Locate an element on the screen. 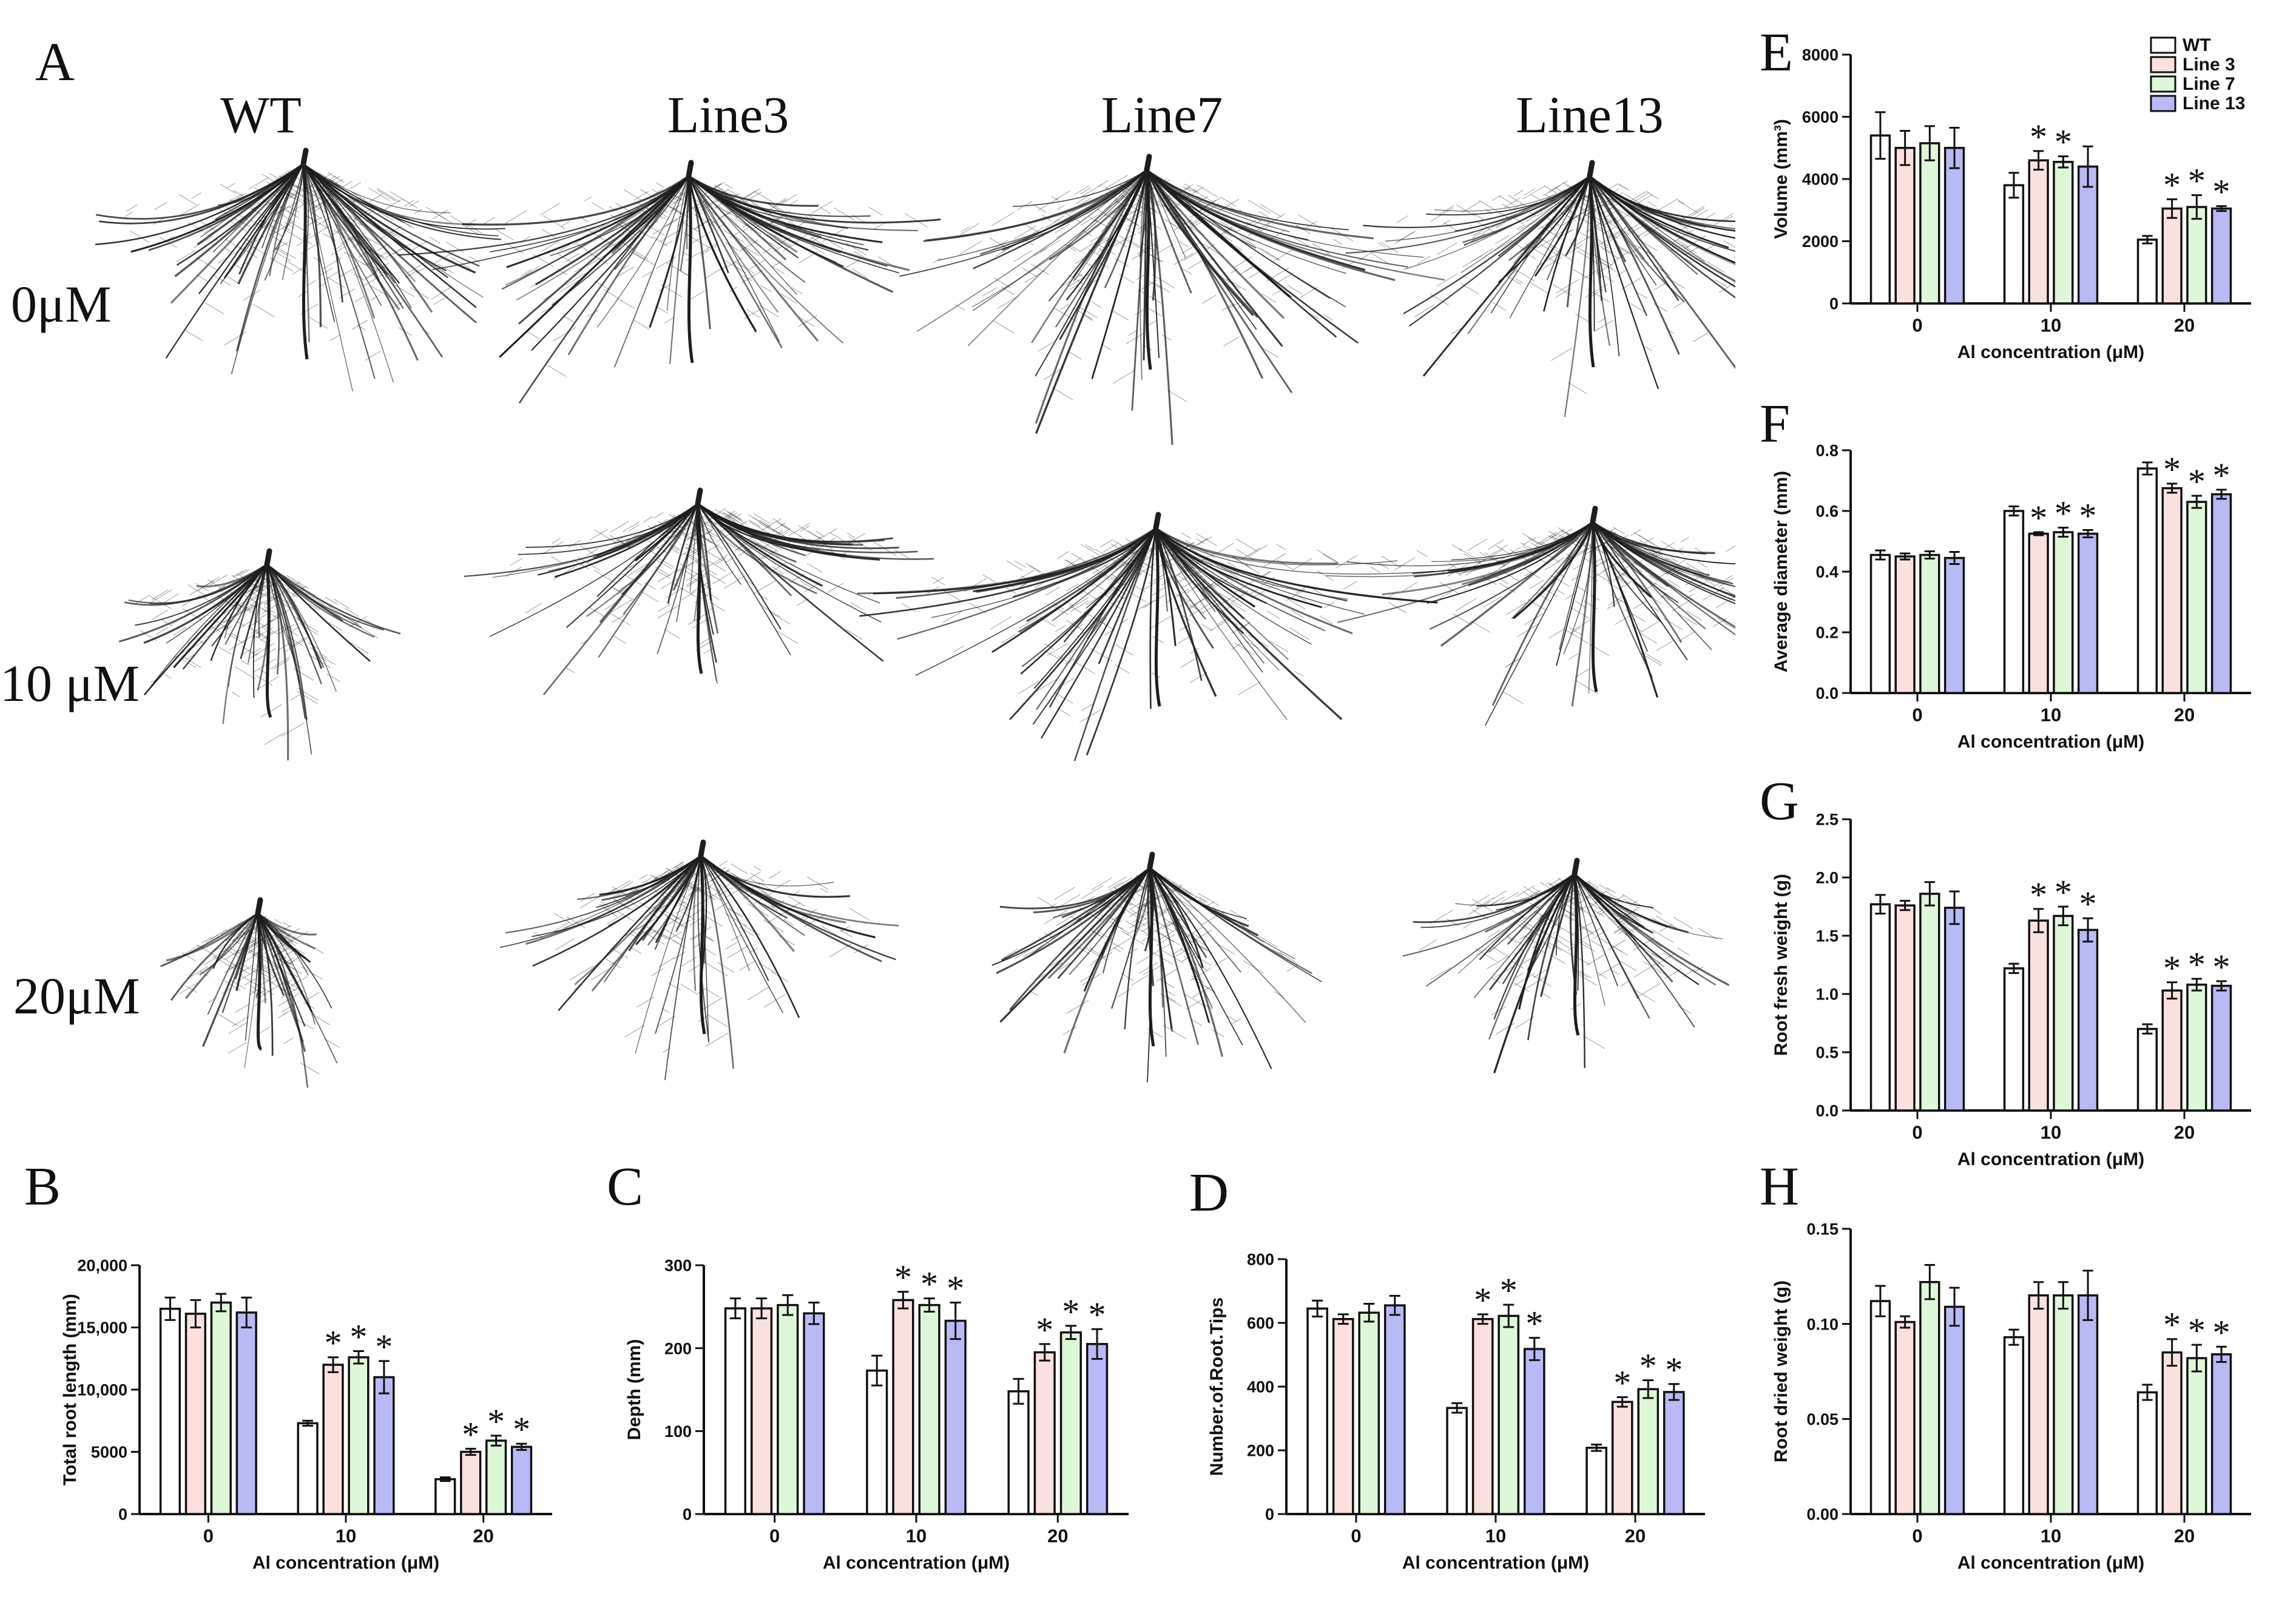  legend-label: Line 3 is located at coordinates (2209, 65).